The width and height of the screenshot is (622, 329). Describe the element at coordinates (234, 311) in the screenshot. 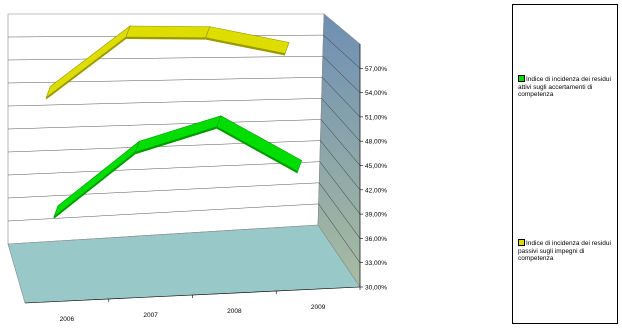

I see `x-tick-label: 2008` at that location.